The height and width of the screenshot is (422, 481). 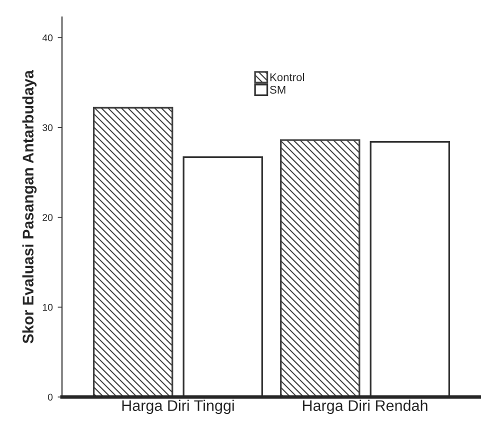 What do you see at coordinates (47, 38) in the screenshot?
I see `y-tick-label: 40` at bounding box center [47, 38].